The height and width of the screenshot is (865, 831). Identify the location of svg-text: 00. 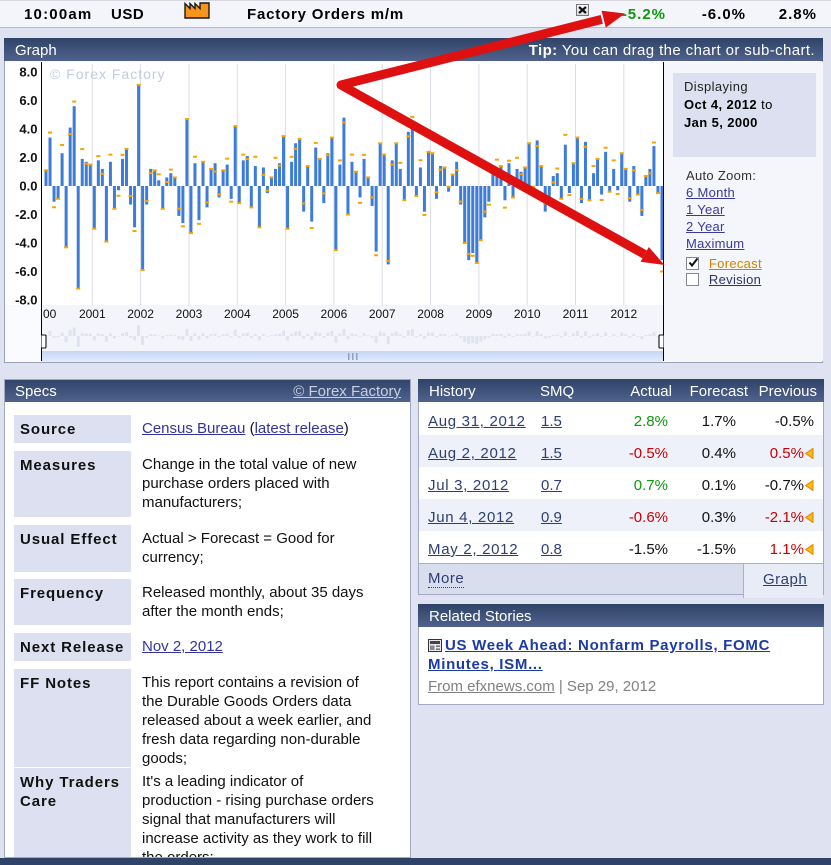
(50, 314).